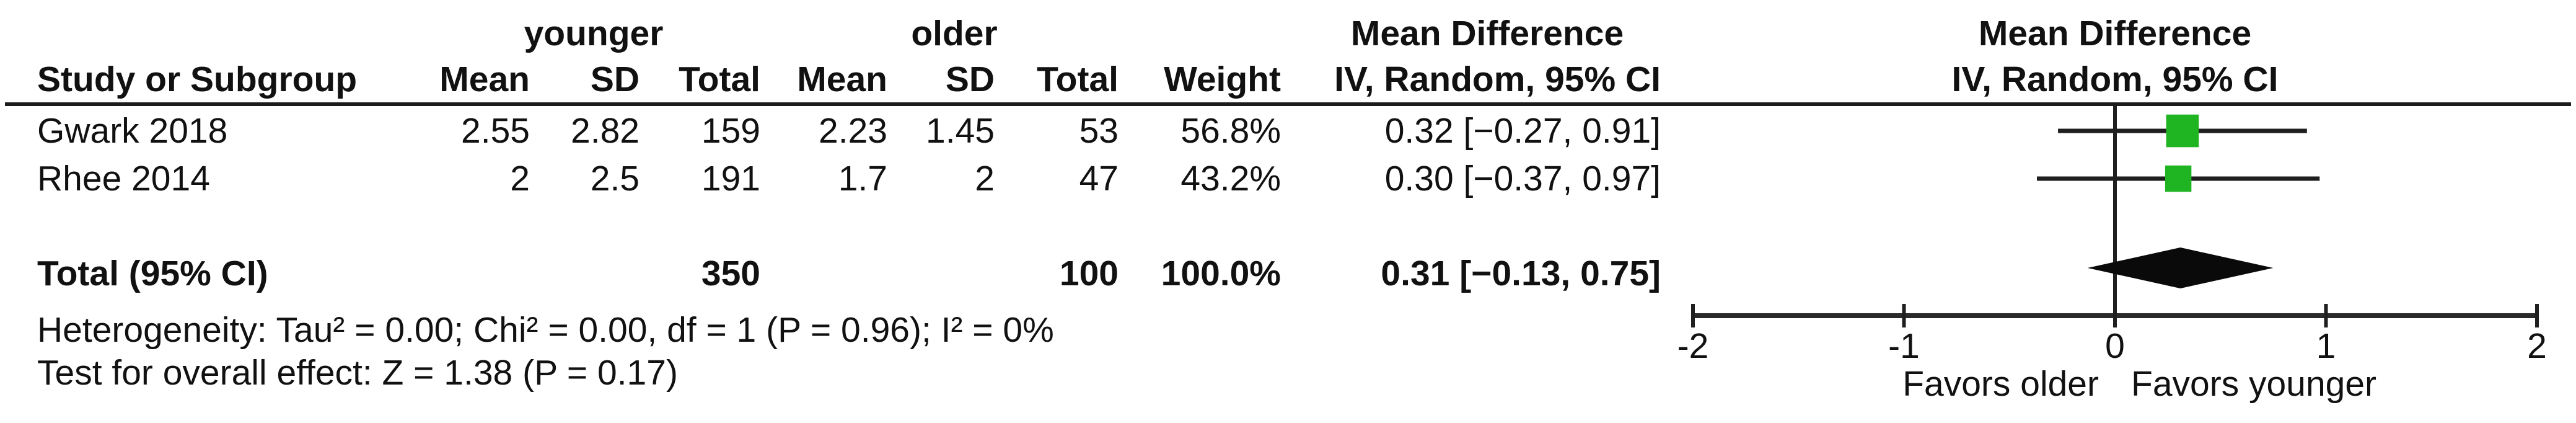  Describe the element at coordinates (495, 131) in the screenshot. I see `mean-younger-value: 2.55` at that location.